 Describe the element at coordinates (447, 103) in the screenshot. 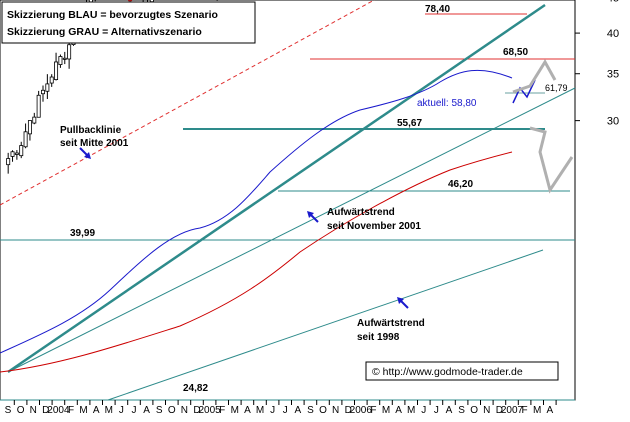

I see `current-price-label: aktuell: 58,80` at that location.